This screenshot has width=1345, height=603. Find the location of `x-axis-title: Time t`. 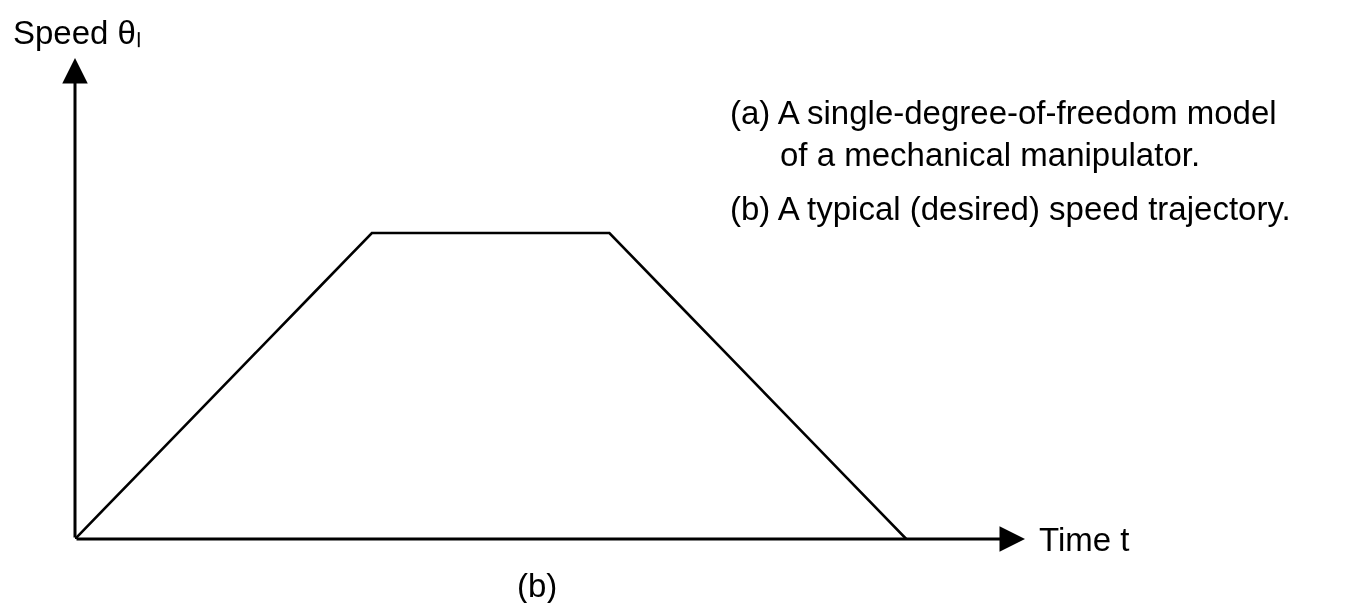

x-axis-title: Time t is located at coordinates (1084, 539).